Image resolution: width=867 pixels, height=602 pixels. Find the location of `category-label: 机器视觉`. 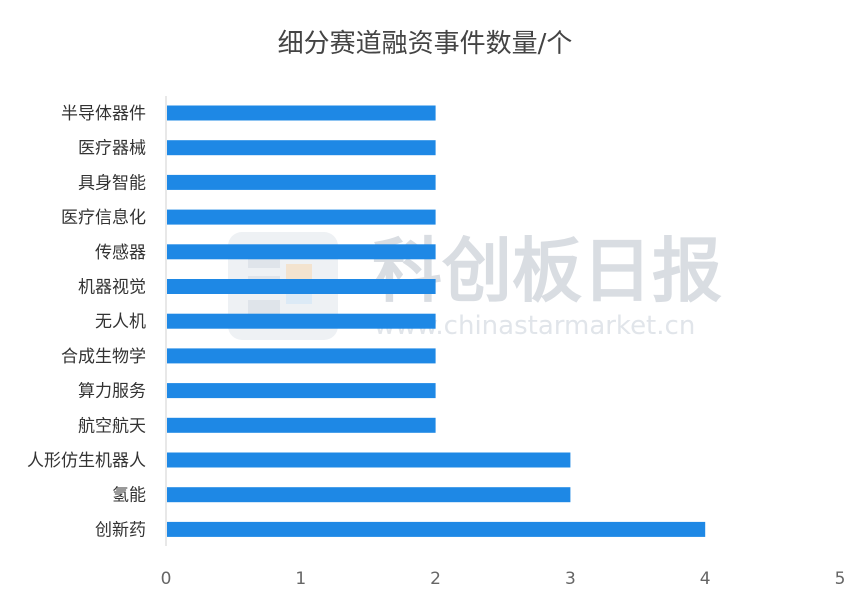

category-label: 机器视觉 is located at coordinates (112, 288).